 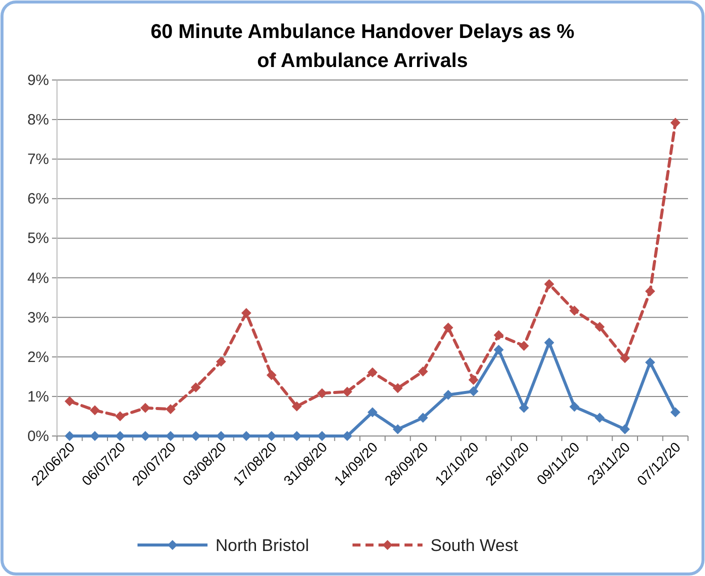 What do you see at coordinates (38, 436) in the screenshot?
I see `y-tick-label: 0%` at bounding box center [38, 436].